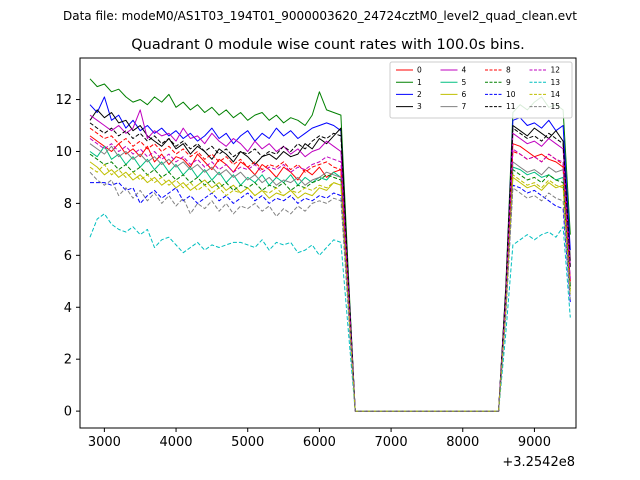 The width and height of the screenshot is (640, 480). Describe the element at coordinates (556, 94) in the screenshot. I see `legend-label-14: 14` at that location.